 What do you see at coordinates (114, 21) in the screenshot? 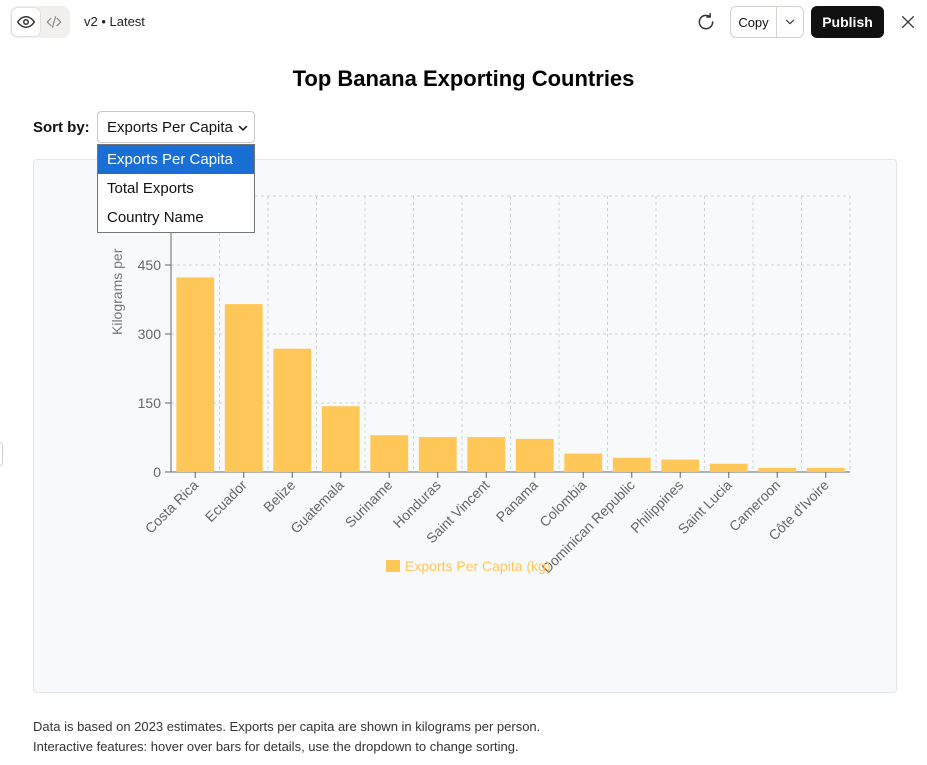
I see `version-label: v2 • Latest` at bounding box center [114, 21].